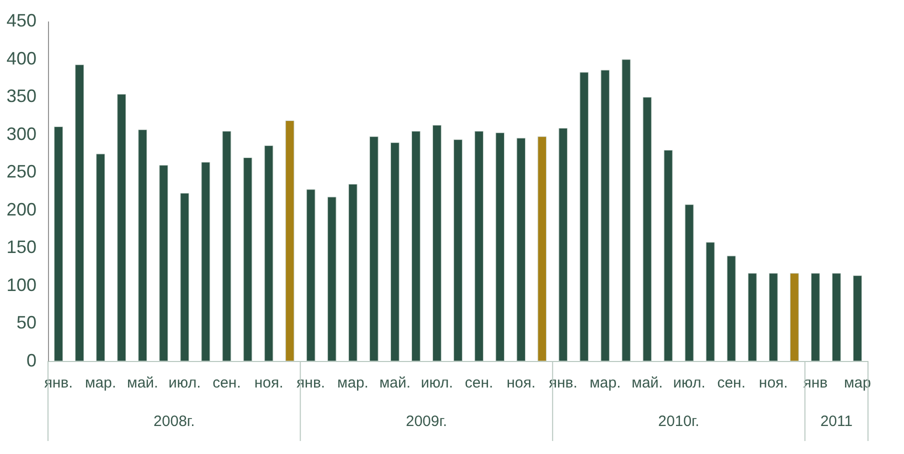  Describe the element at coordinates (174, 421) in the screenshot. I see `text: 2008г.` at that location.